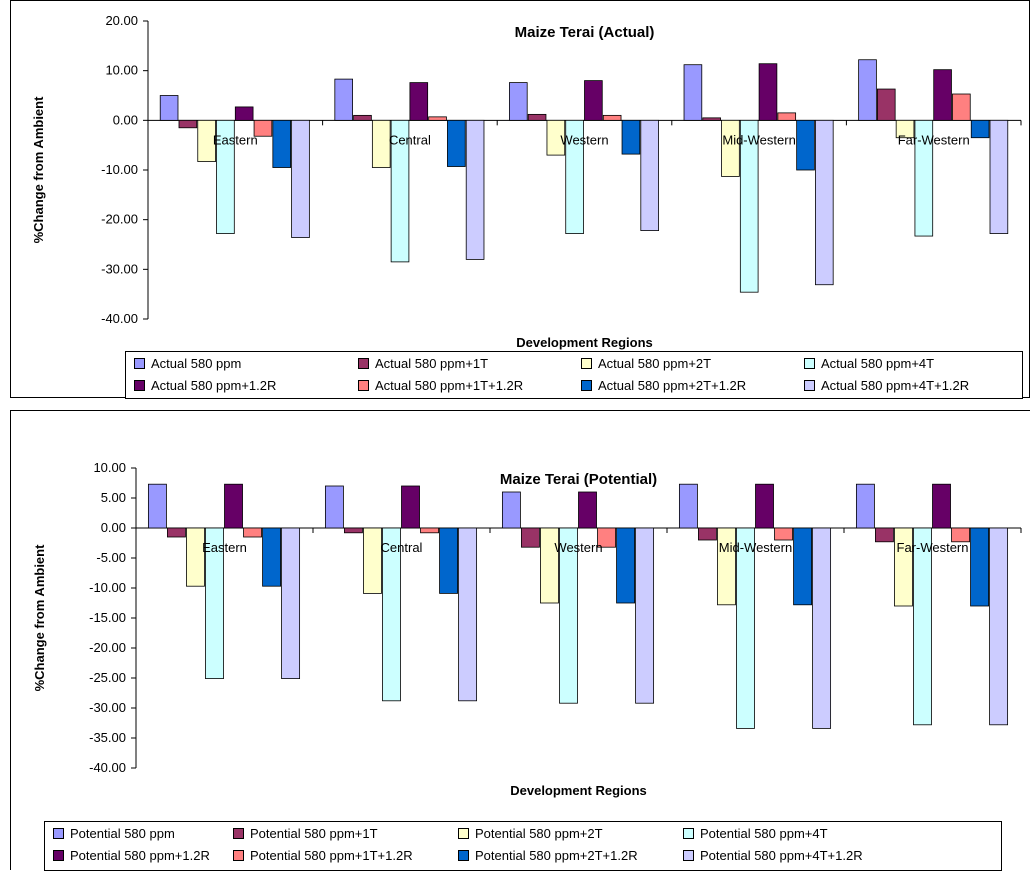 The height and width of the screenshot is (871, 1031). What do you see at coordinates (693, 92) in the screenshot?
I see `bar-actual-580-ppm-mid-western` at bounding box center [693, 92].